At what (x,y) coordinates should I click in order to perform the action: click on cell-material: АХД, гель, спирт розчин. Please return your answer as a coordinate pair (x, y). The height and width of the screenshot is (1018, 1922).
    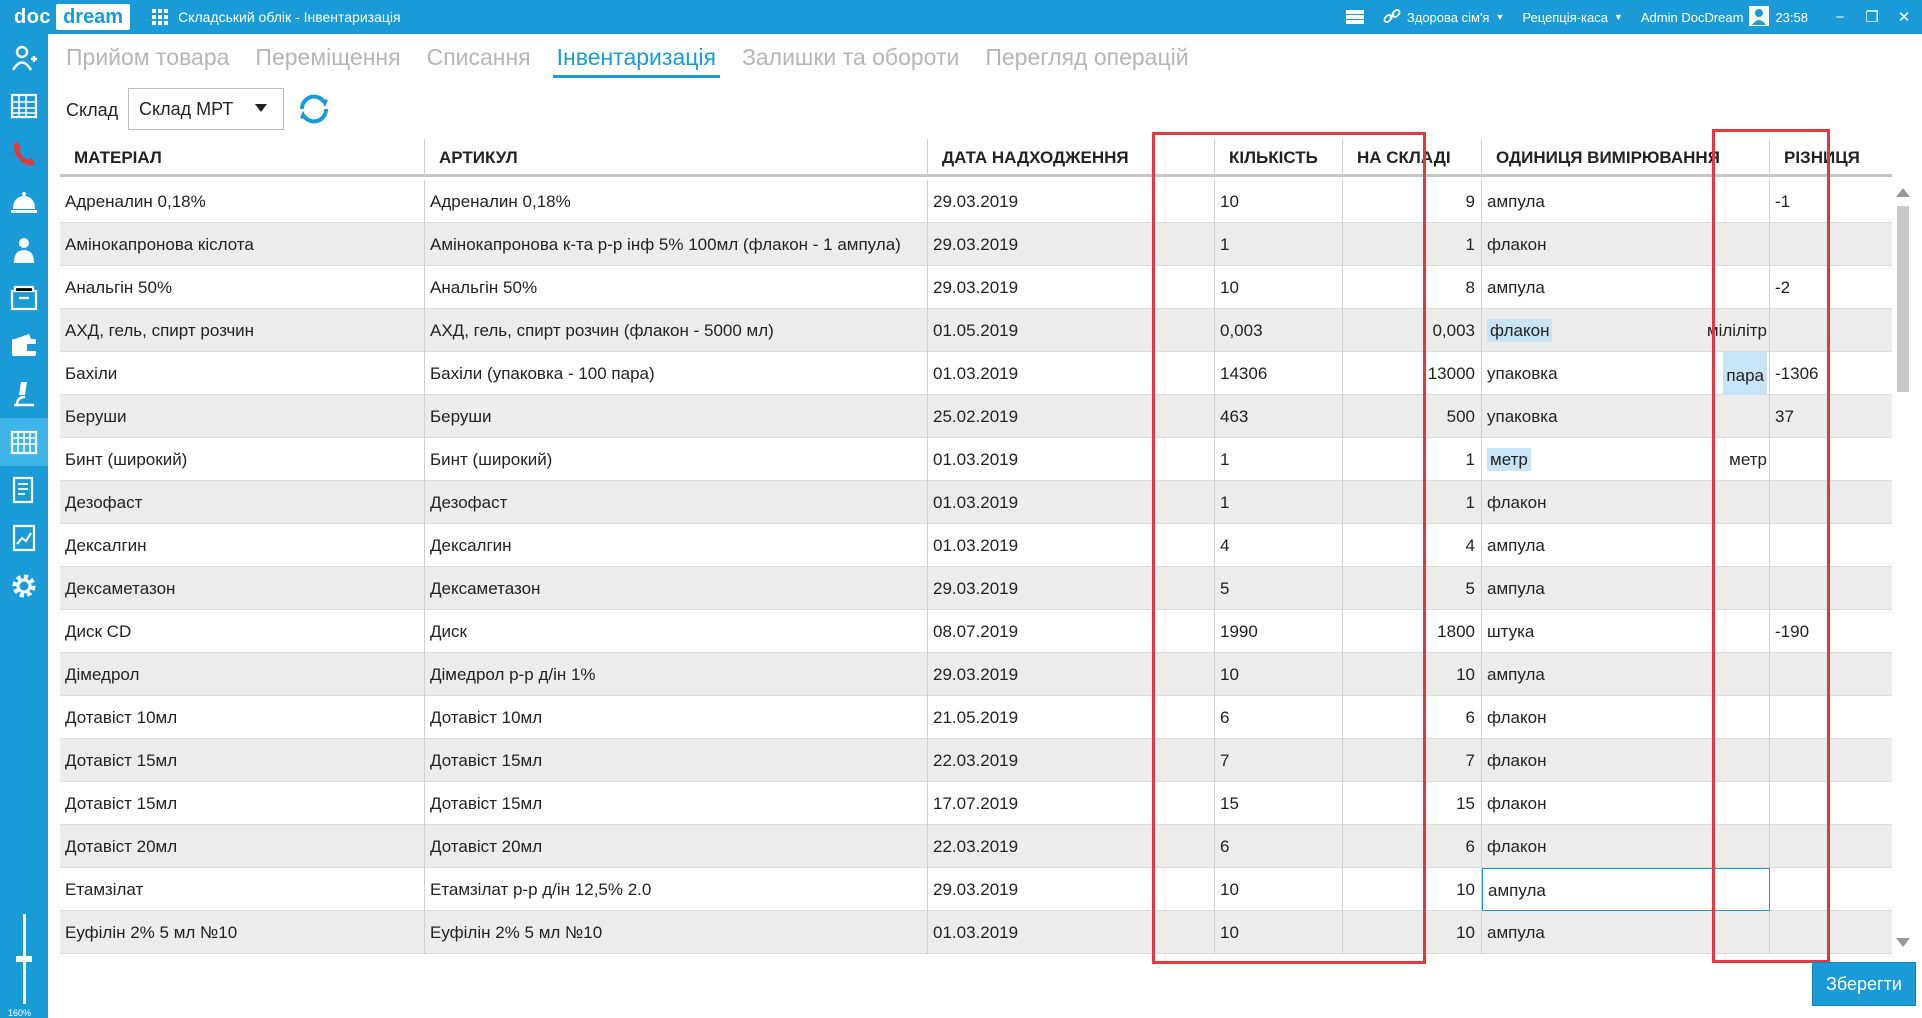
    Looking at the image, I should click on (242, 330).